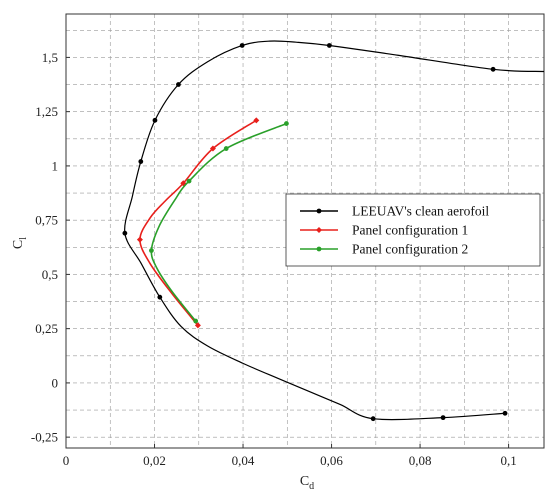  What do you see at coordinates (420, 460) in the screenshot?
I see `x-tick-label: 0,08` at bounding box center [420, 460].